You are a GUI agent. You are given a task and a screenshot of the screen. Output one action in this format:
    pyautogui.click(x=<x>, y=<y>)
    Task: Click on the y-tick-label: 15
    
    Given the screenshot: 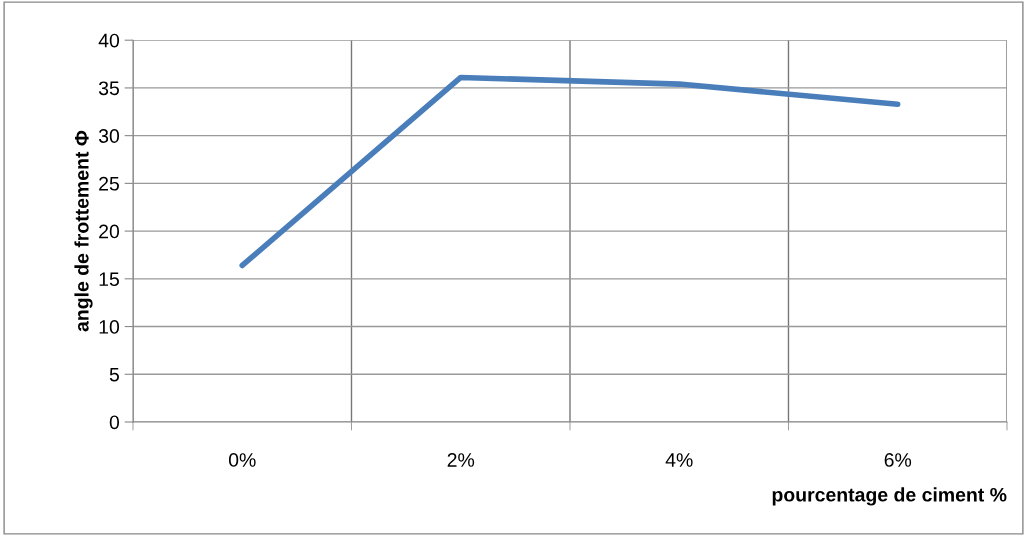 What is the action you would take?
    pyautogui.click(x=109, y=279)
    